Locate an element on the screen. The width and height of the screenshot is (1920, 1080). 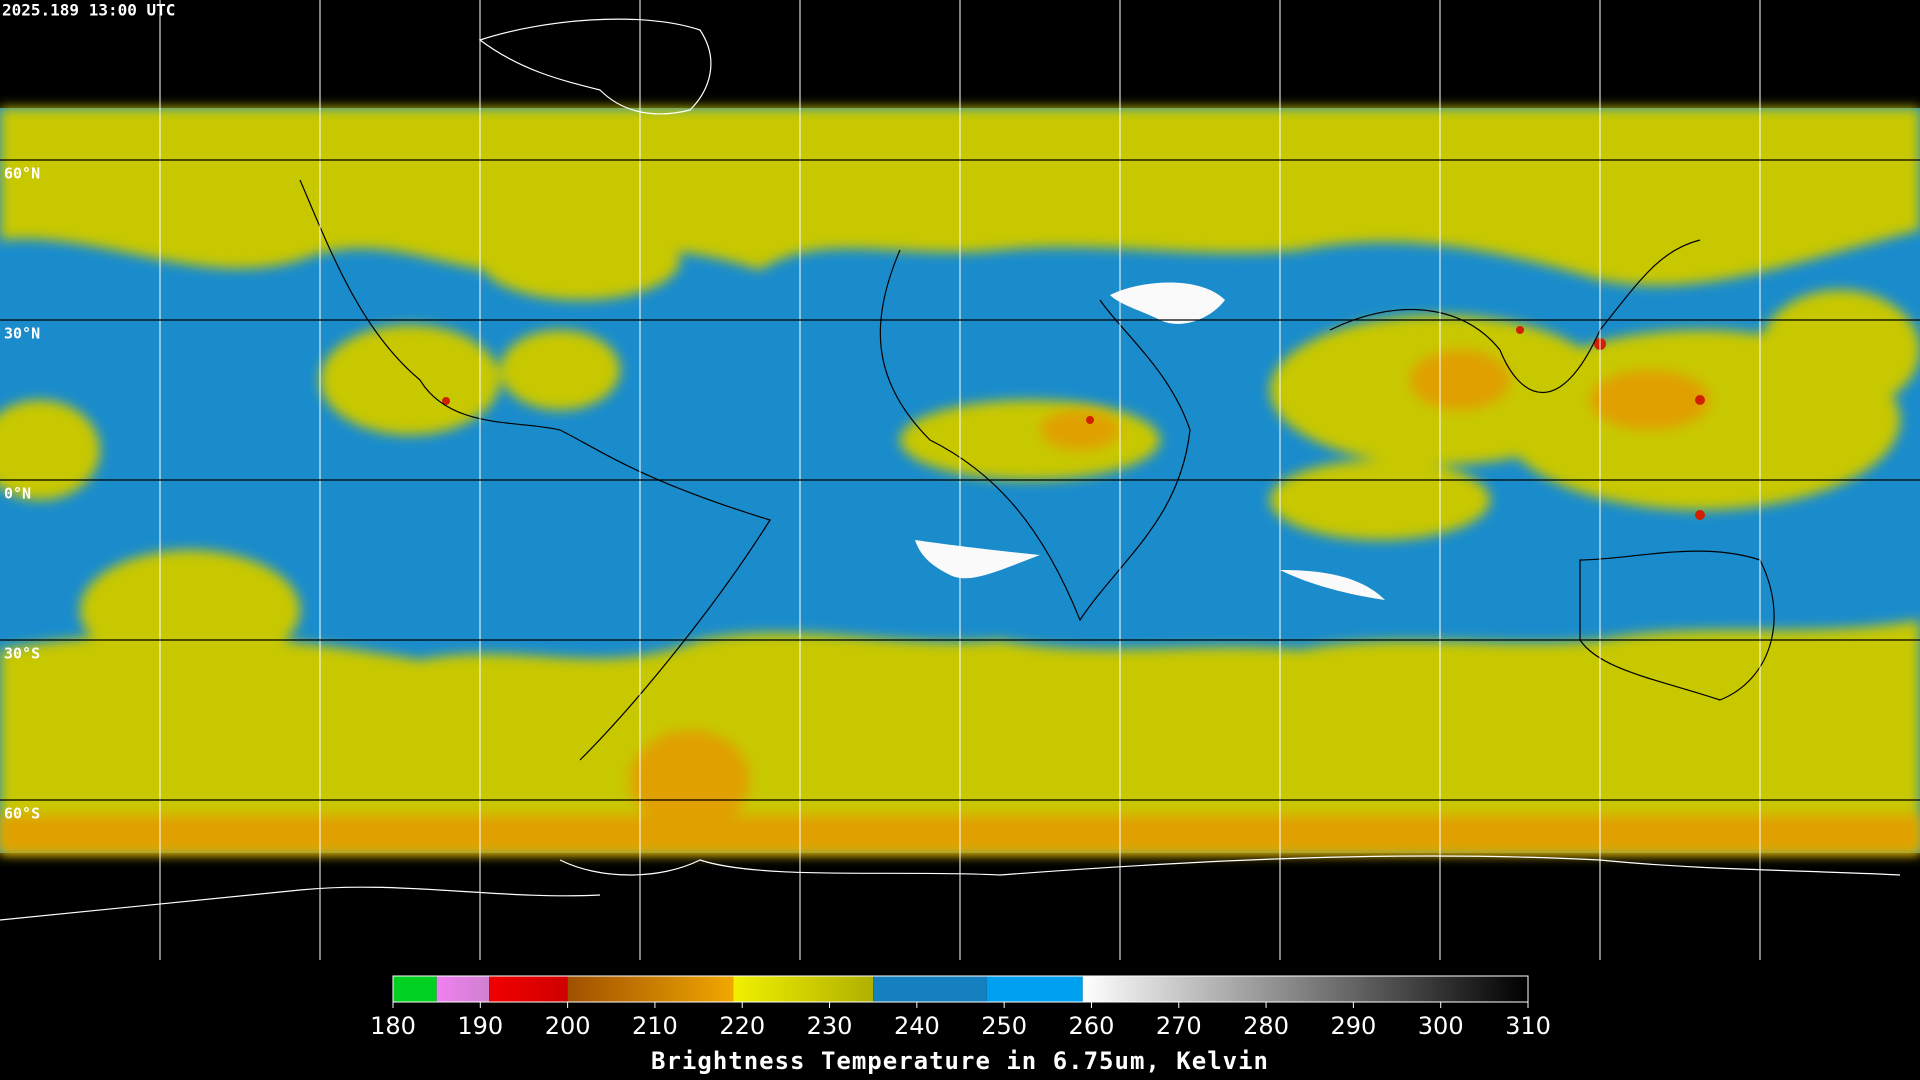
colorbar-tick-label: 280 is located at coordinates (1266, 1026).